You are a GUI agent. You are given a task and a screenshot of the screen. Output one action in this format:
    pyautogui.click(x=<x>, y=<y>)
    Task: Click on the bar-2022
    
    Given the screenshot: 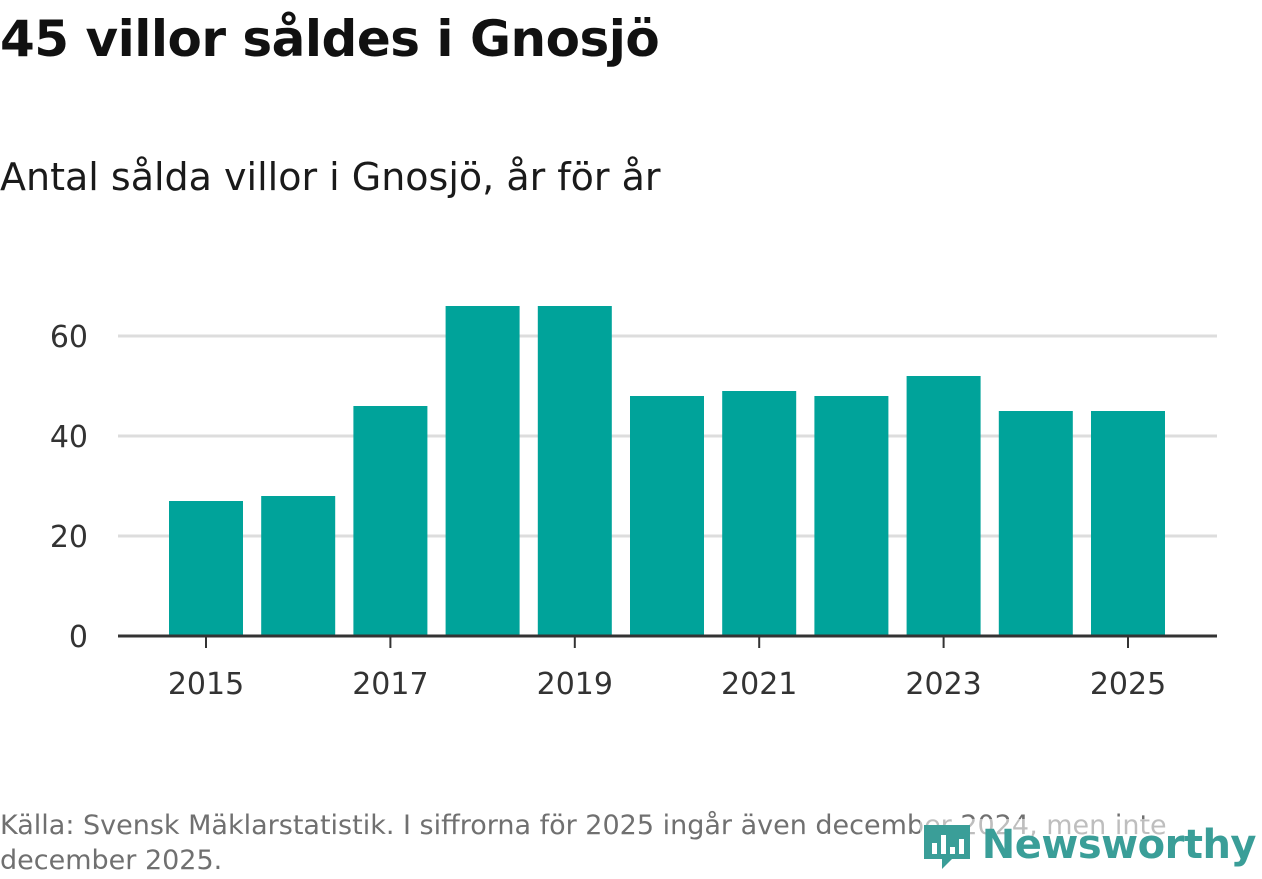 What is the action you would take?
    pyautogui.click(x=851, y=516)
    